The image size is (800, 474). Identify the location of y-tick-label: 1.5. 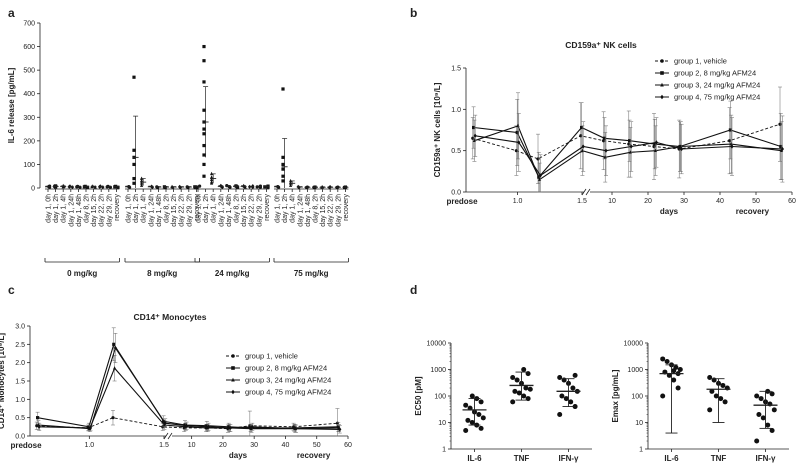
(20, 382).